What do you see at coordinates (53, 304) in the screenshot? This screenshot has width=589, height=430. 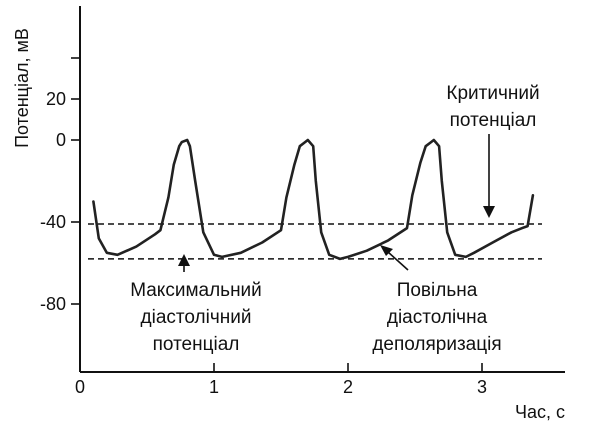 I see `y-tick-label: -80` at bounding box center [53, 304].